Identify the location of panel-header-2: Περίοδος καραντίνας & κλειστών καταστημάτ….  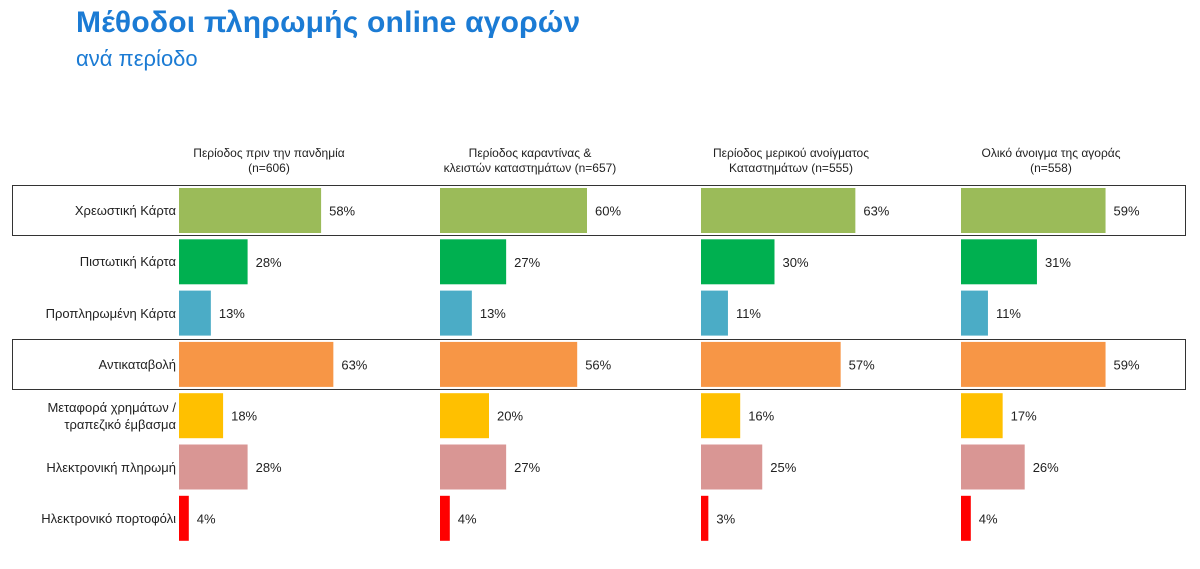
(530, 161).